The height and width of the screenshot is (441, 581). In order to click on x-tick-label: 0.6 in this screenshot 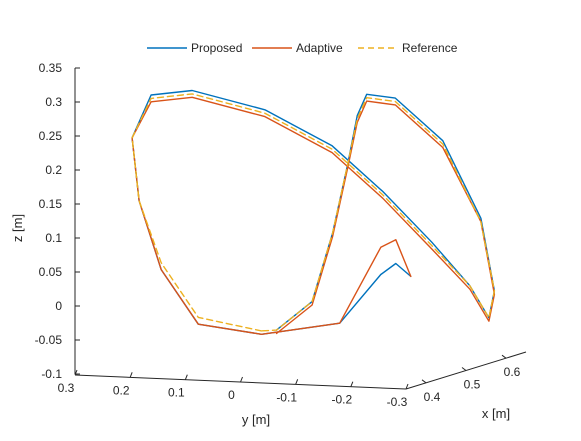, I will do `click(512, 372)`.